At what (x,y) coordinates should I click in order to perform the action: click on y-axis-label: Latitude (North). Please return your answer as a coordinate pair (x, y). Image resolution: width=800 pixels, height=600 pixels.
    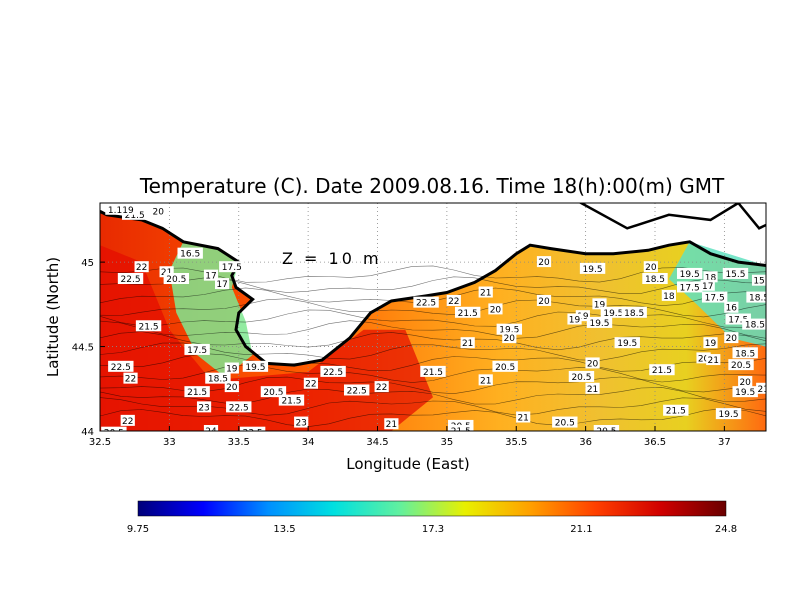
    Looking at the image, I should click on (53, 317).